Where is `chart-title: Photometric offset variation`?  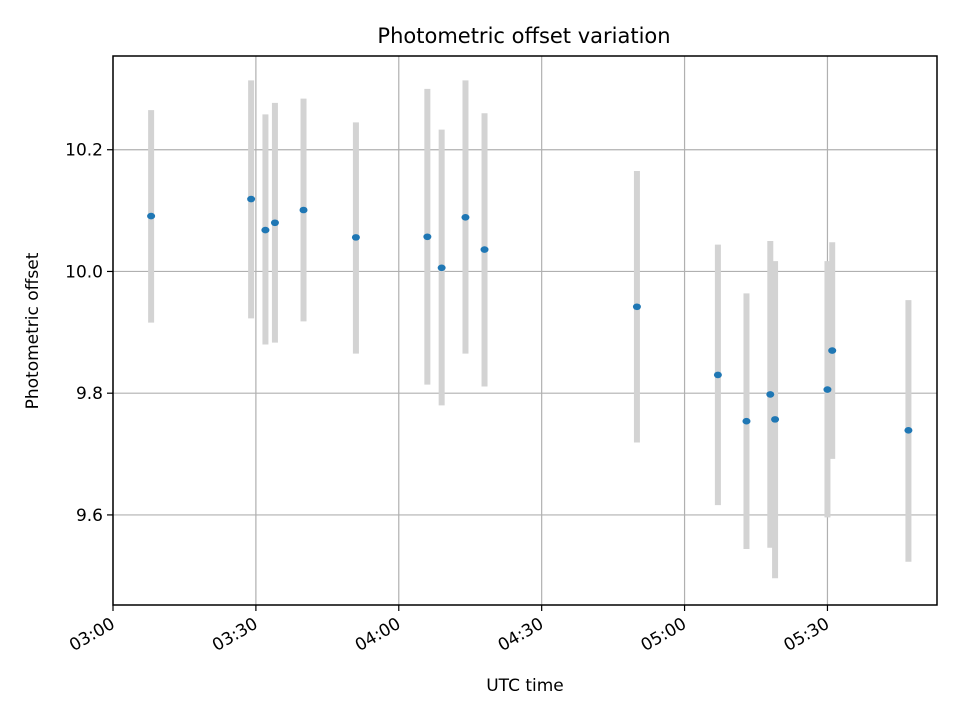 chart-title: Photometric offset variation is located at coordinates (523, 36).